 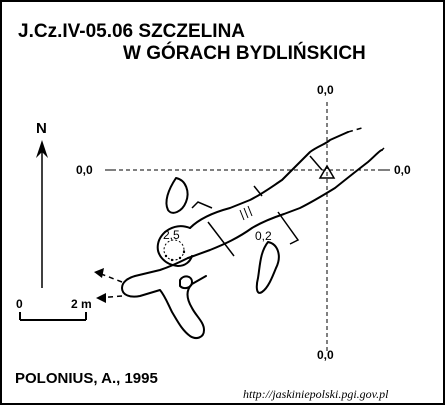 I want to click on map-title-line-1: J.Cz.IV-05.06 SZCZELINA, so click(x=132, y=31).